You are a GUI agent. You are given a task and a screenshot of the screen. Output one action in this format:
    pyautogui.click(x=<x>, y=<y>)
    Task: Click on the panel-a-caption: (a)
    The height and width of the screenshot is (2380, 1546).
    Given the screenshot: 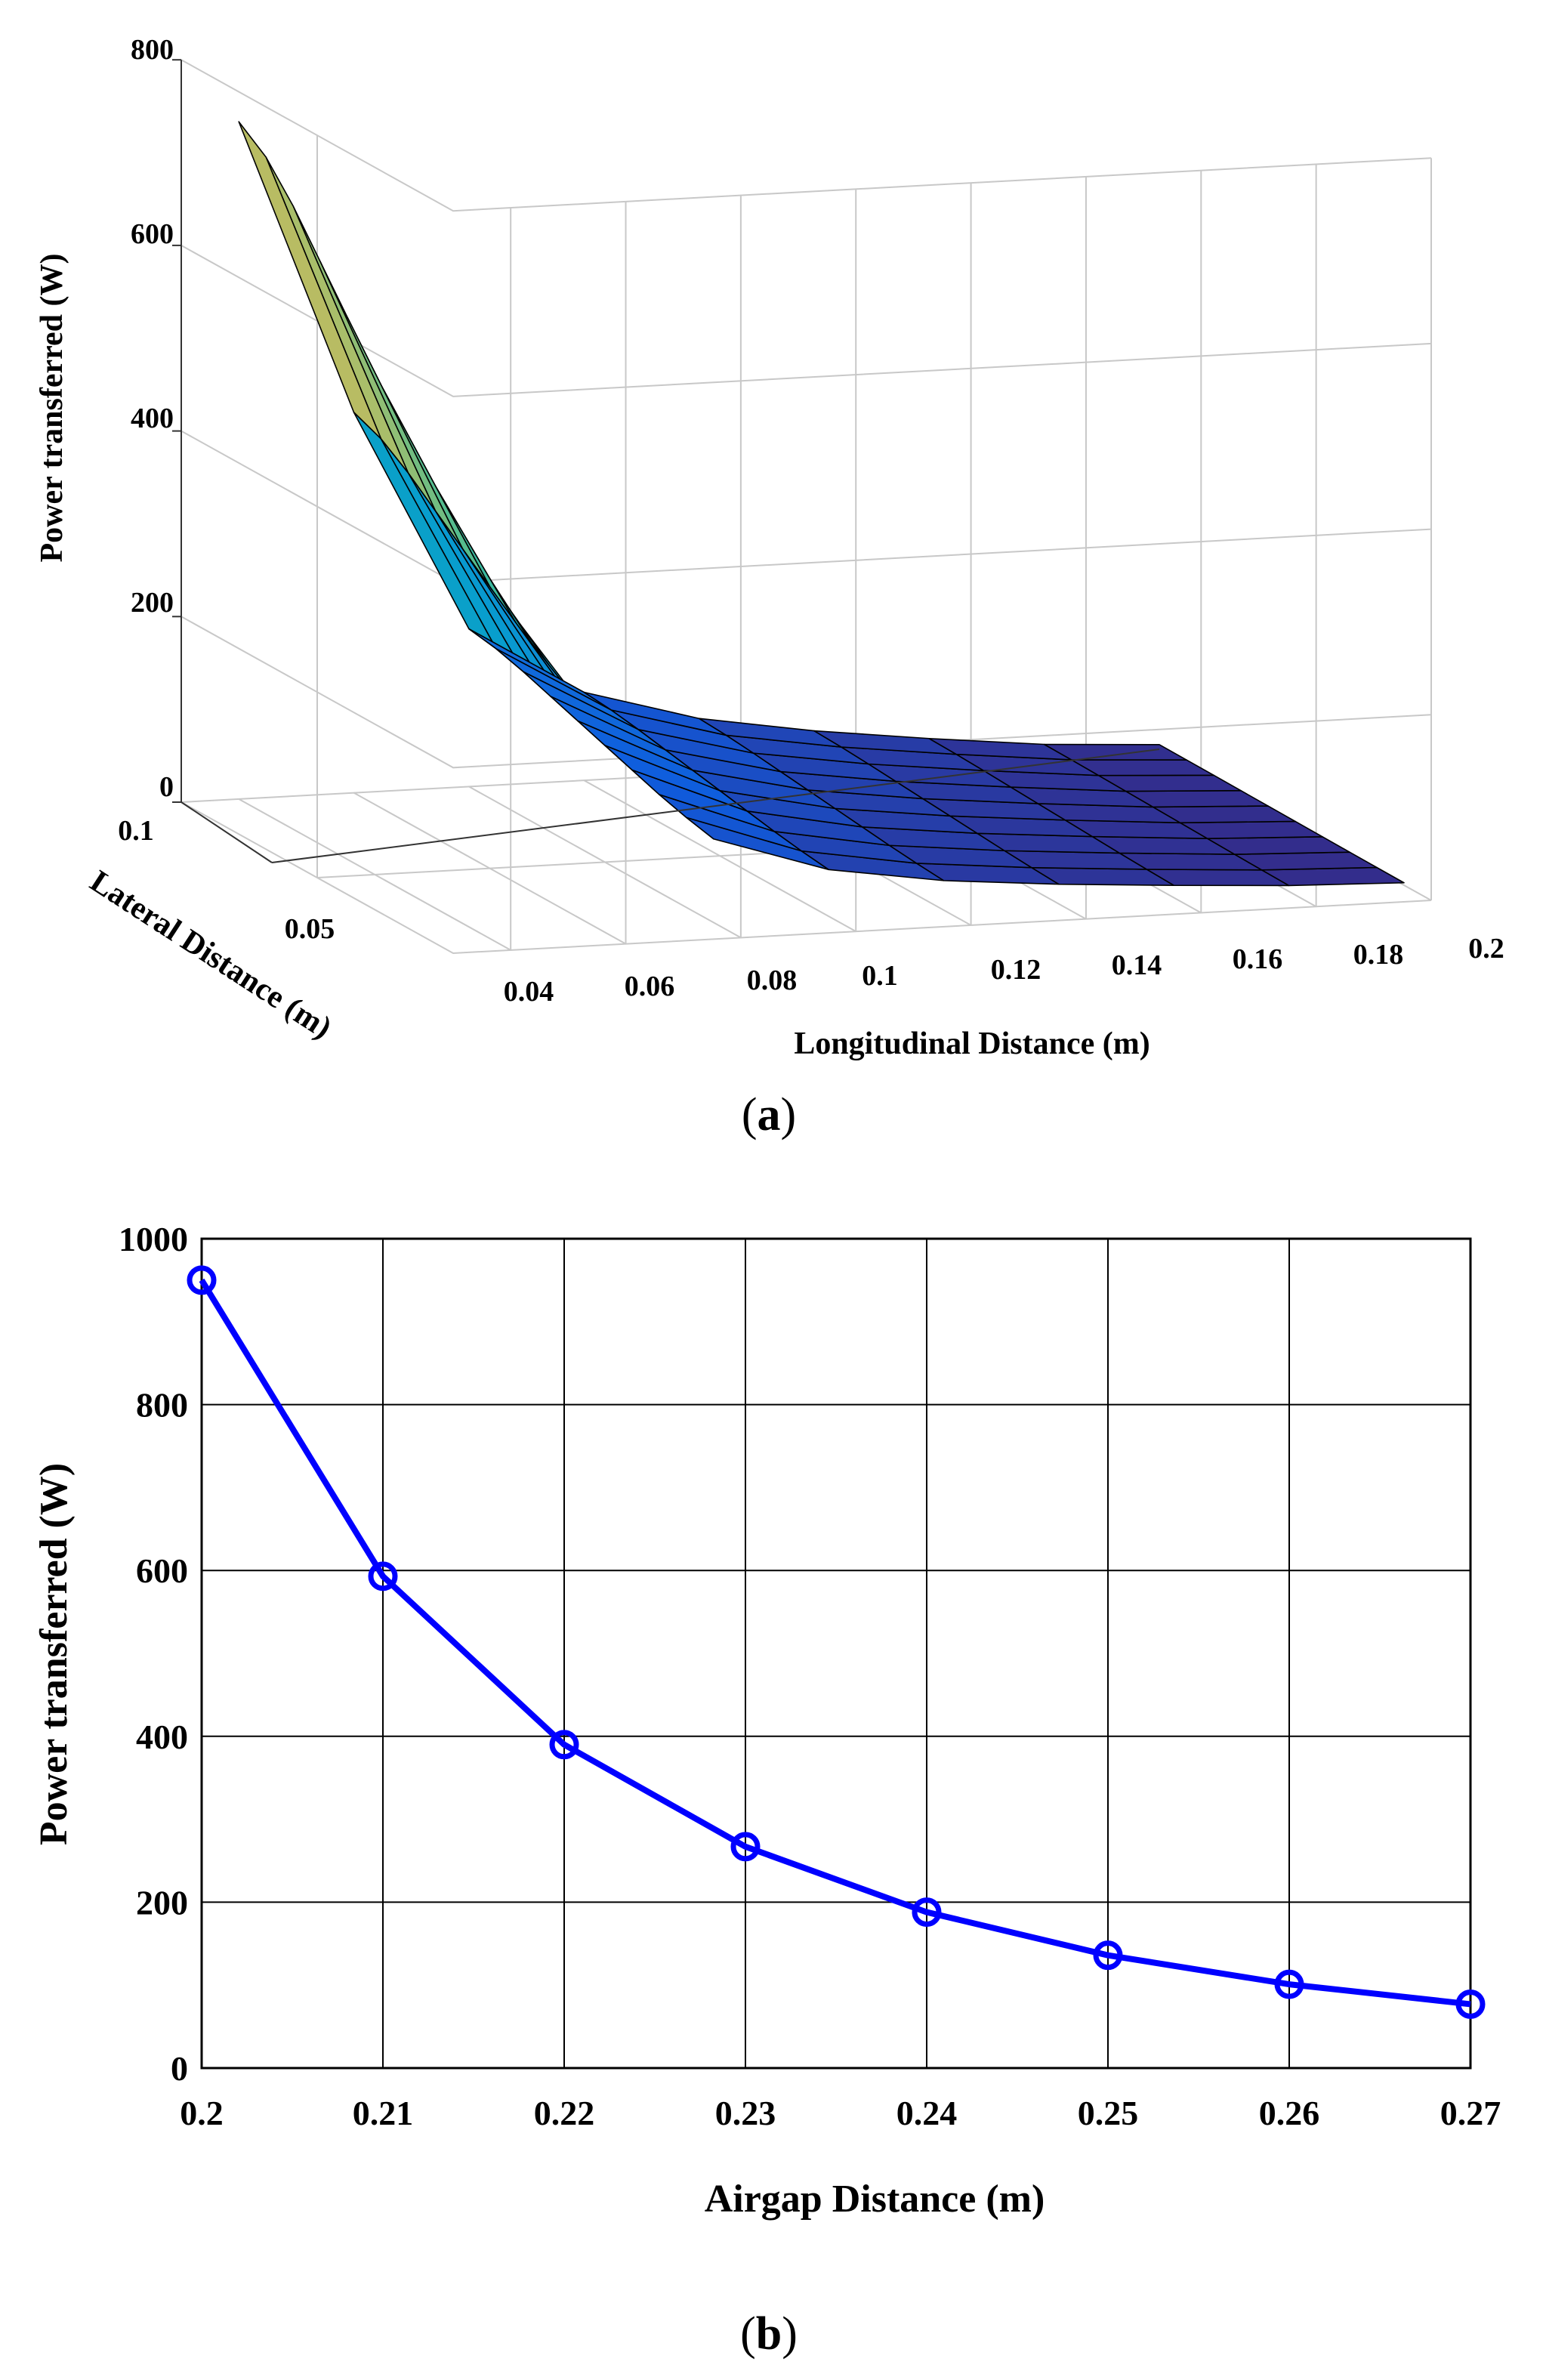 What is the action you would take?
    pyautogui.click(x=769, y=1115)
    